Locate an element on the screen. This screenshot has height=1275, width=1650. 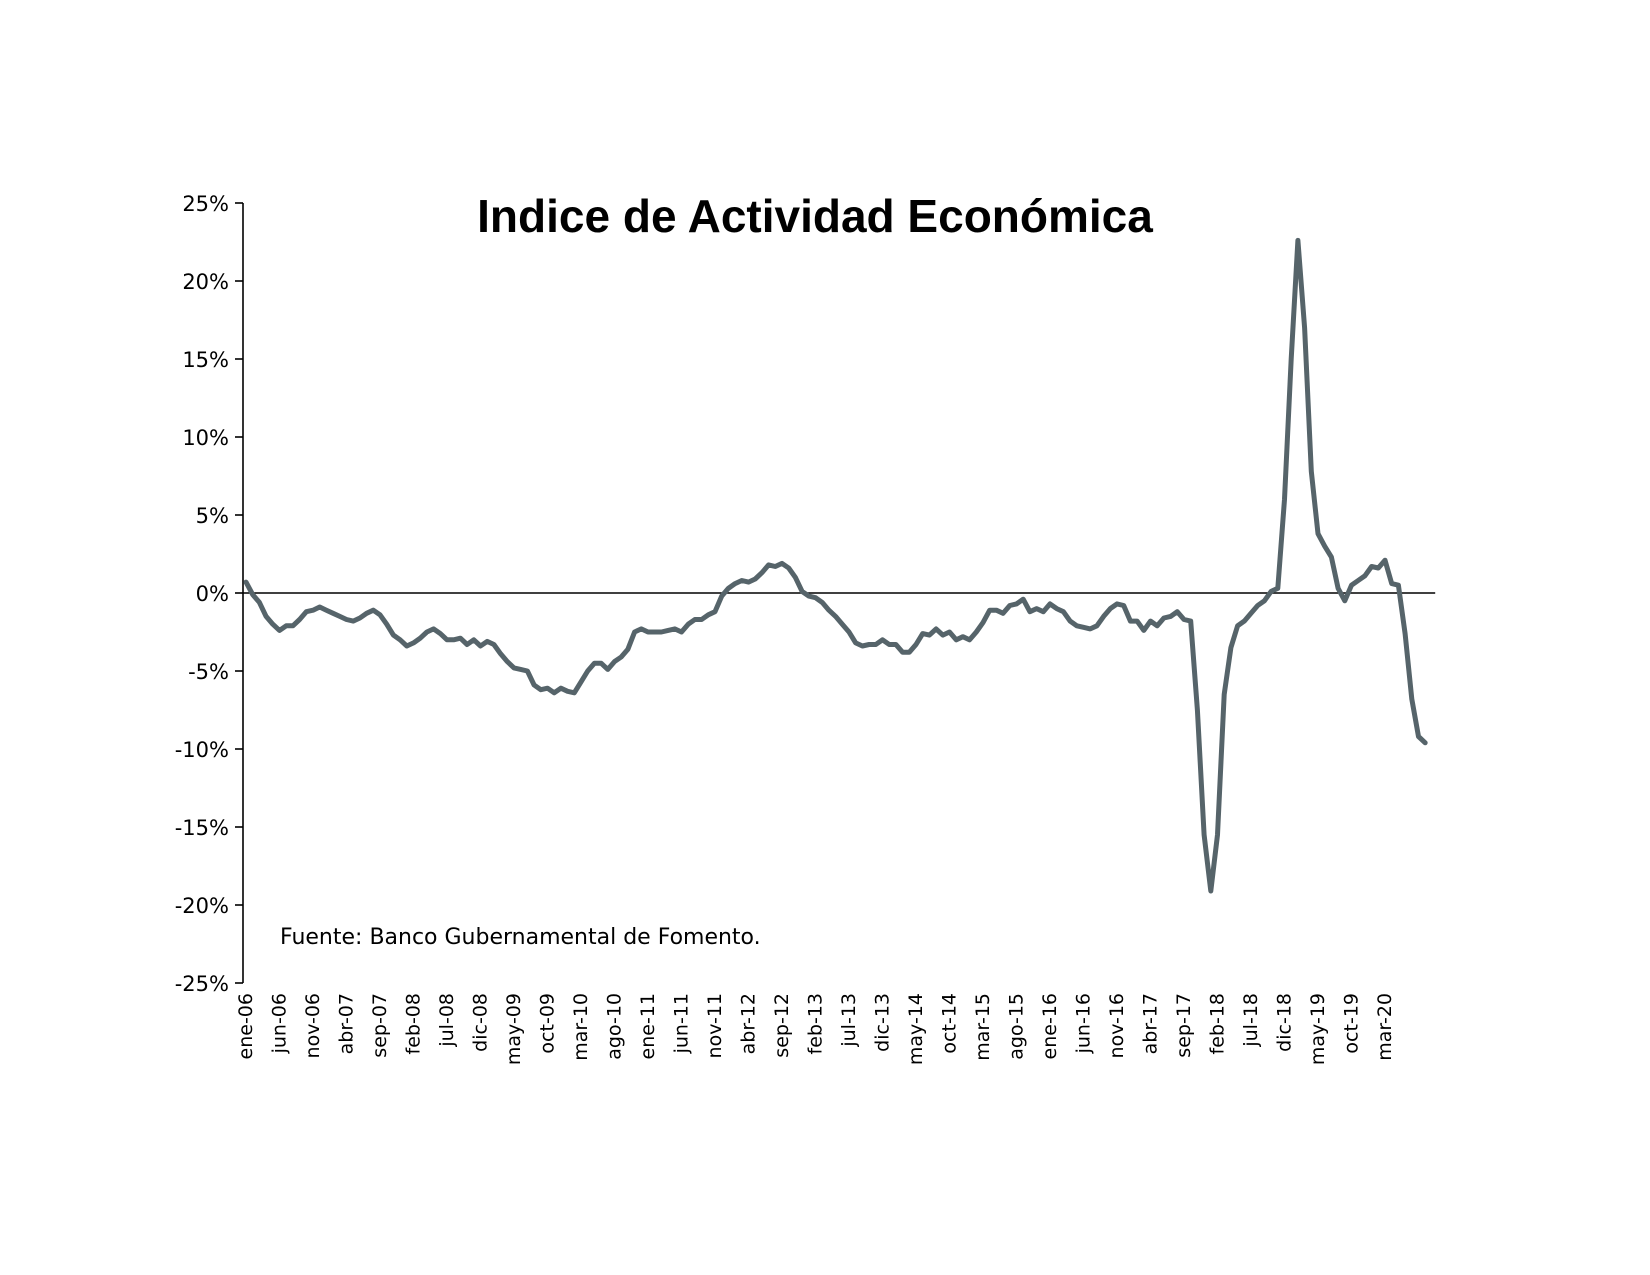
x-tick-label: ago-15 is located at coordinates (1017, 1026).